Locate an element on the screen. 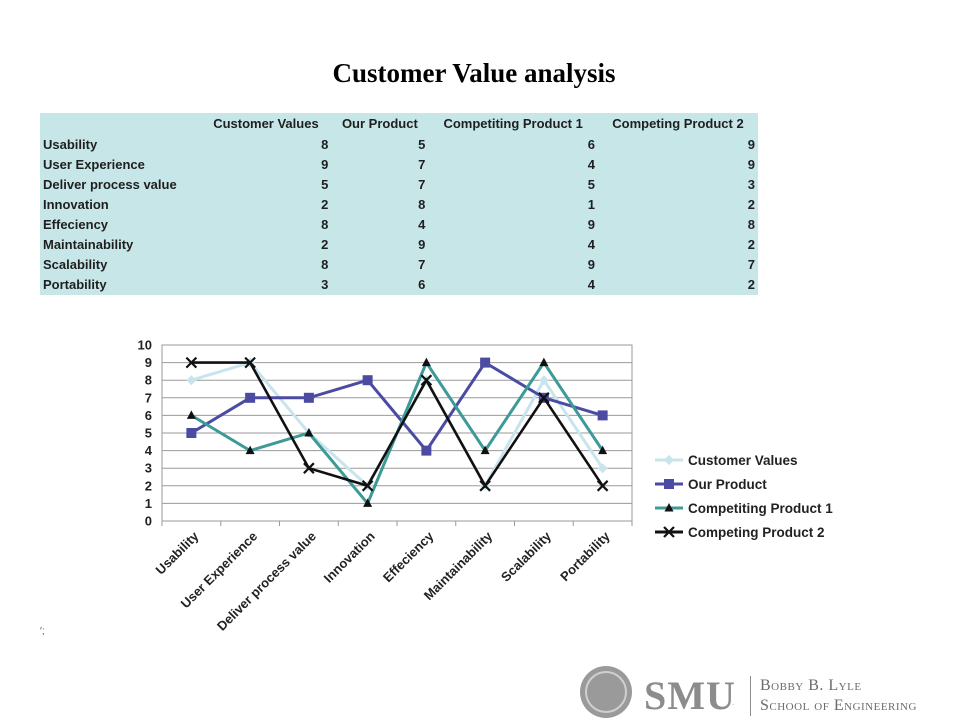  school-line-1: Bobby B. Lyle is located at coordinates (811, 685).